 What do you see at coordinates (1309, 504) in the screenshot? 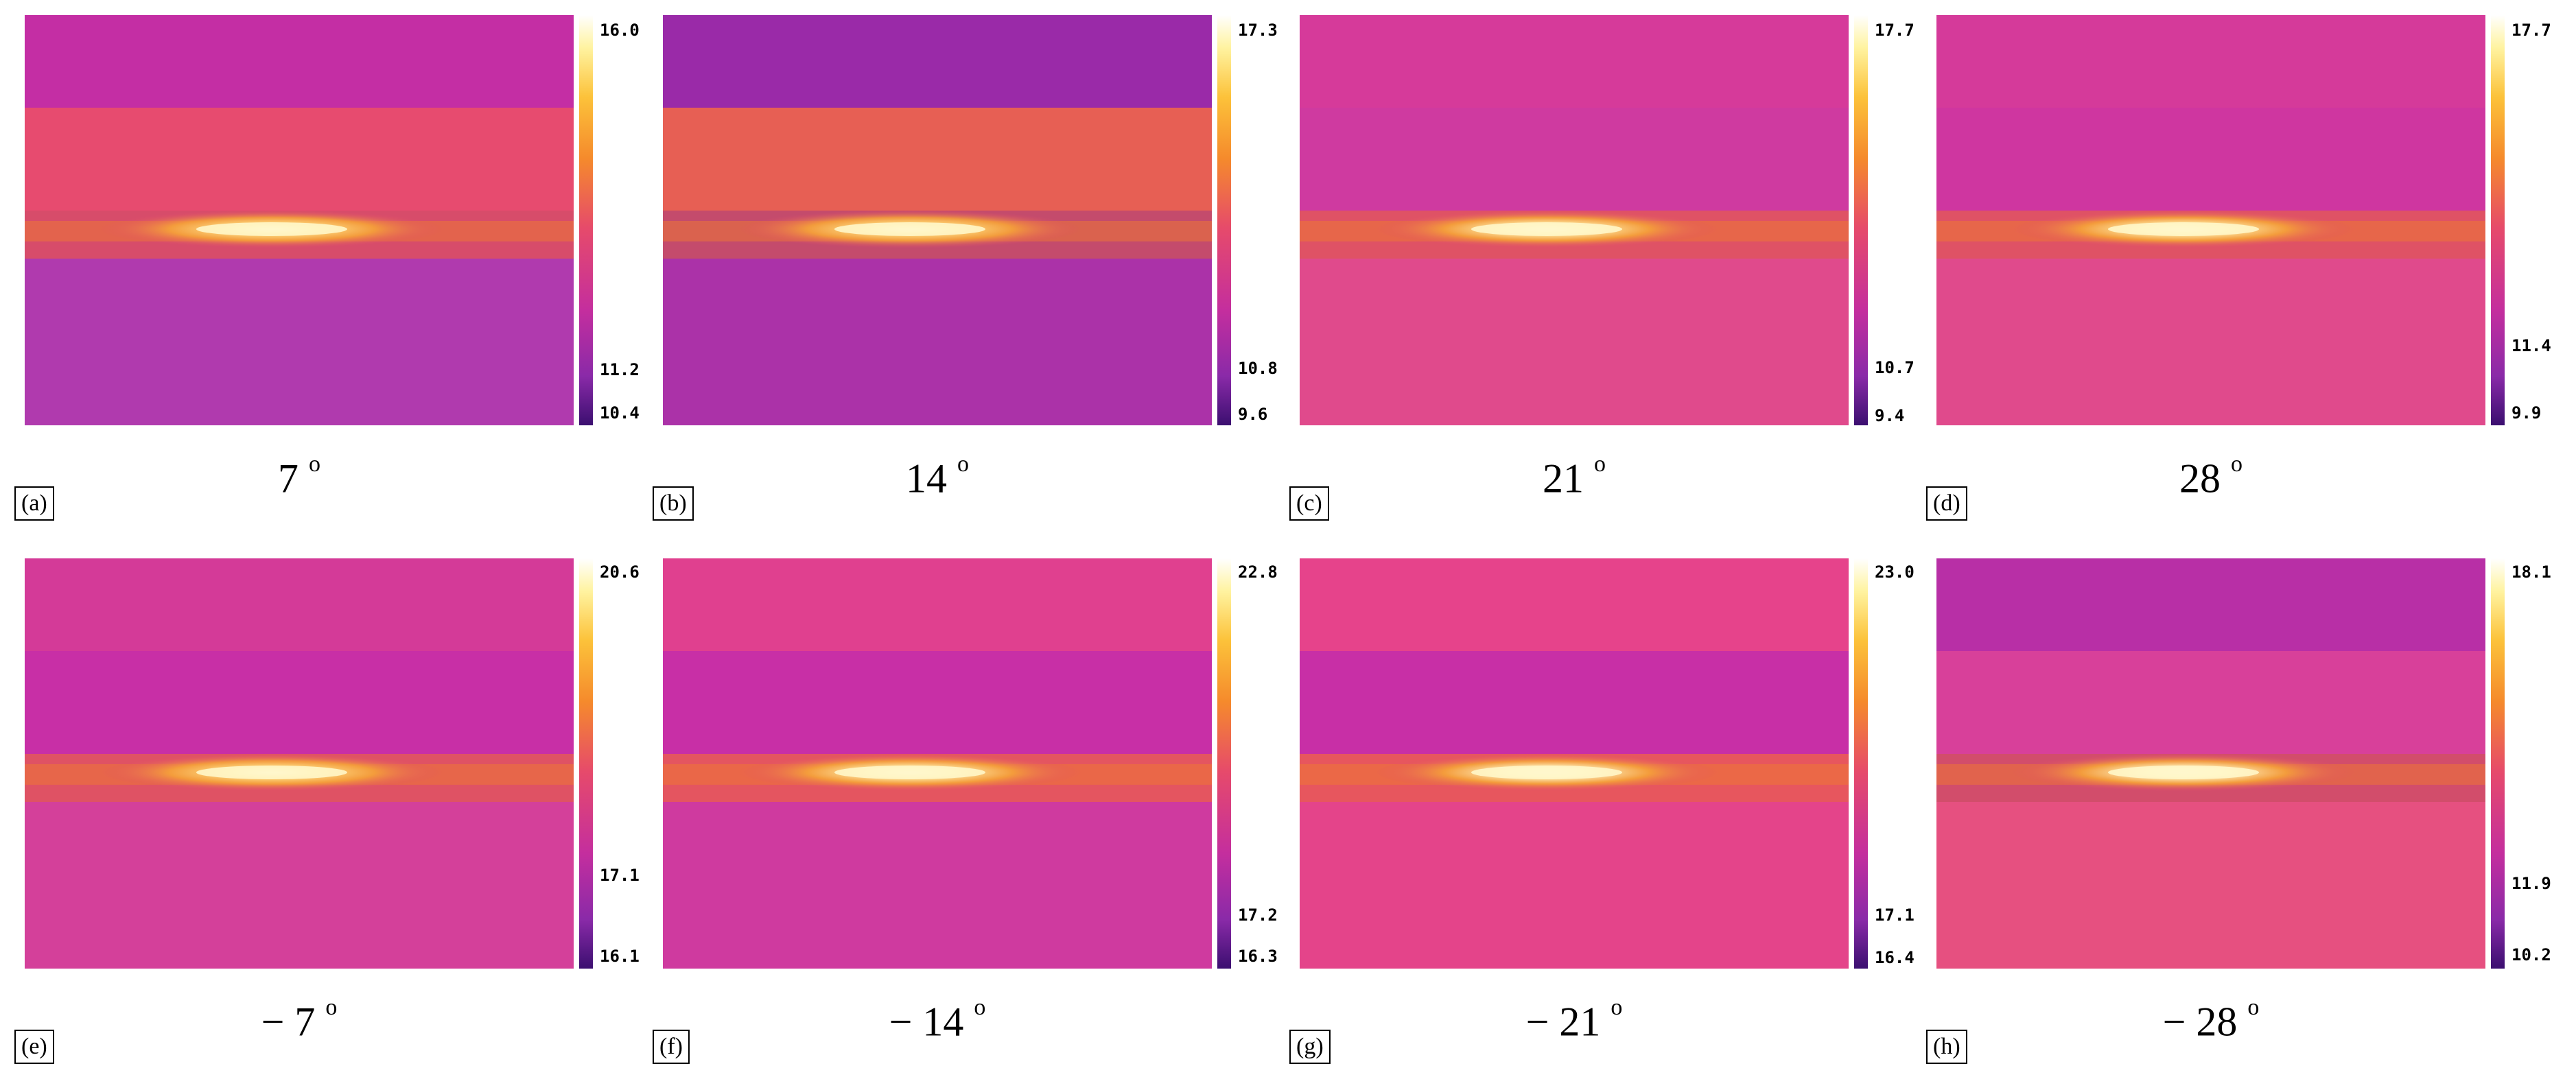
I see `panel-label: (c)` at bounding box center [1309, 504].